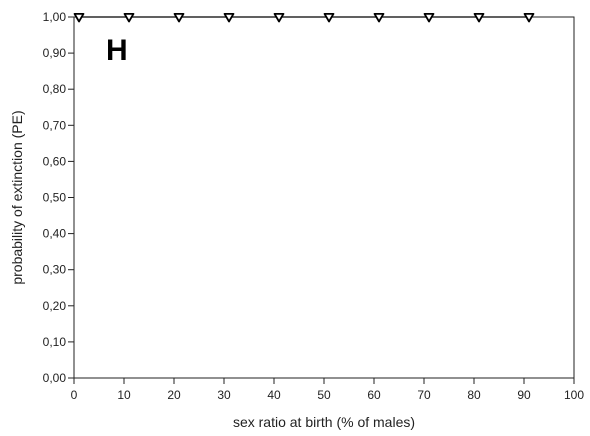 This screenshot has height=436, width=590. Describe the element at coordinates (55, 161) in the screenshot. I see `y-tick-label: 0,60` at that location.